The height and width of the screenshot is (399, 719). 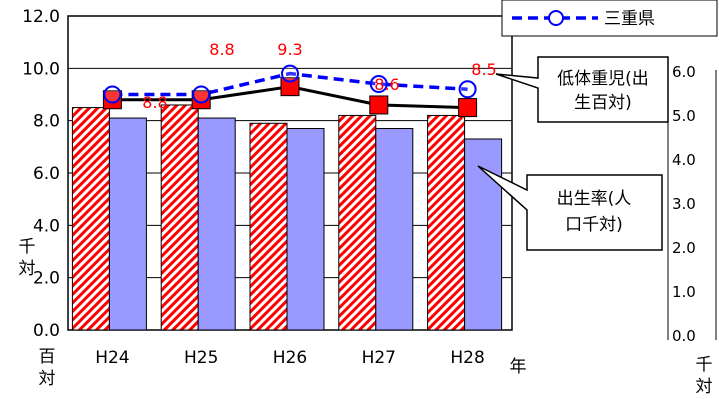 What do you see at coordinates (112, 358) in the screenshot?
I see `x-tick-label: H24` at bounding box center [112, 358].